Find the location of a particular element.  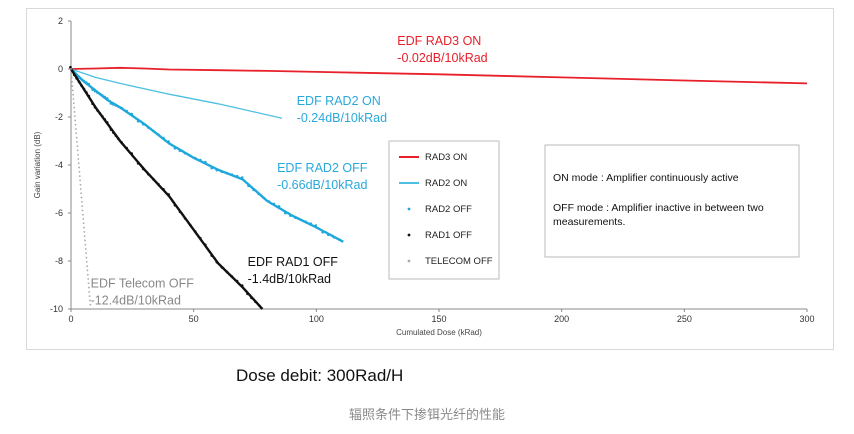

series-rad2-on-line is located at coordinates (176, 93).